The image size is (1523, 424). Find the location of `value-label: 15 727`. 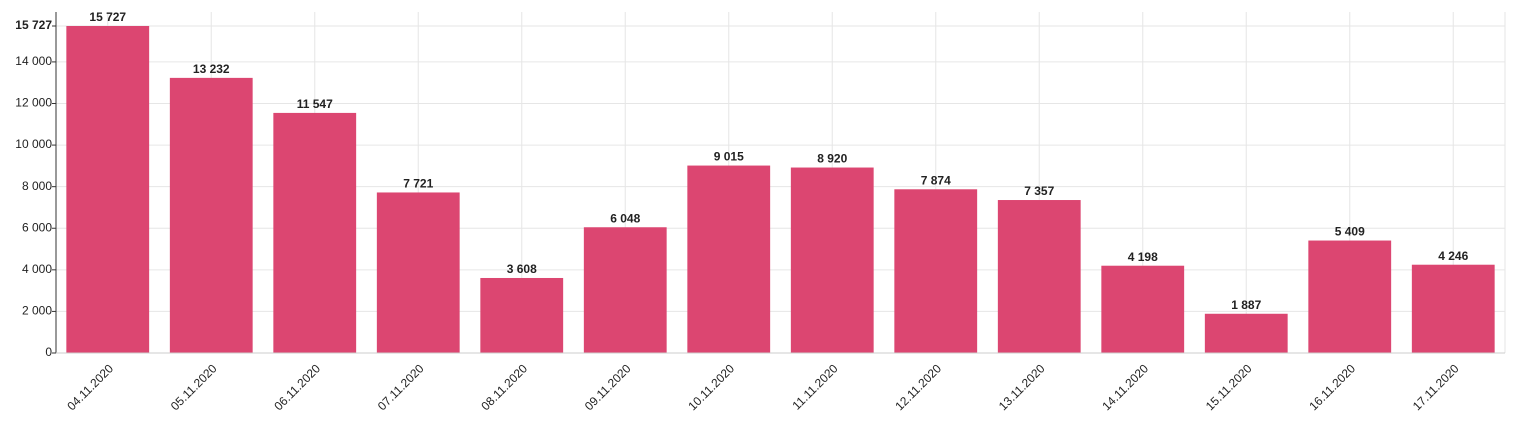

value-label: 15 727 is located at coordinates (107, 17).